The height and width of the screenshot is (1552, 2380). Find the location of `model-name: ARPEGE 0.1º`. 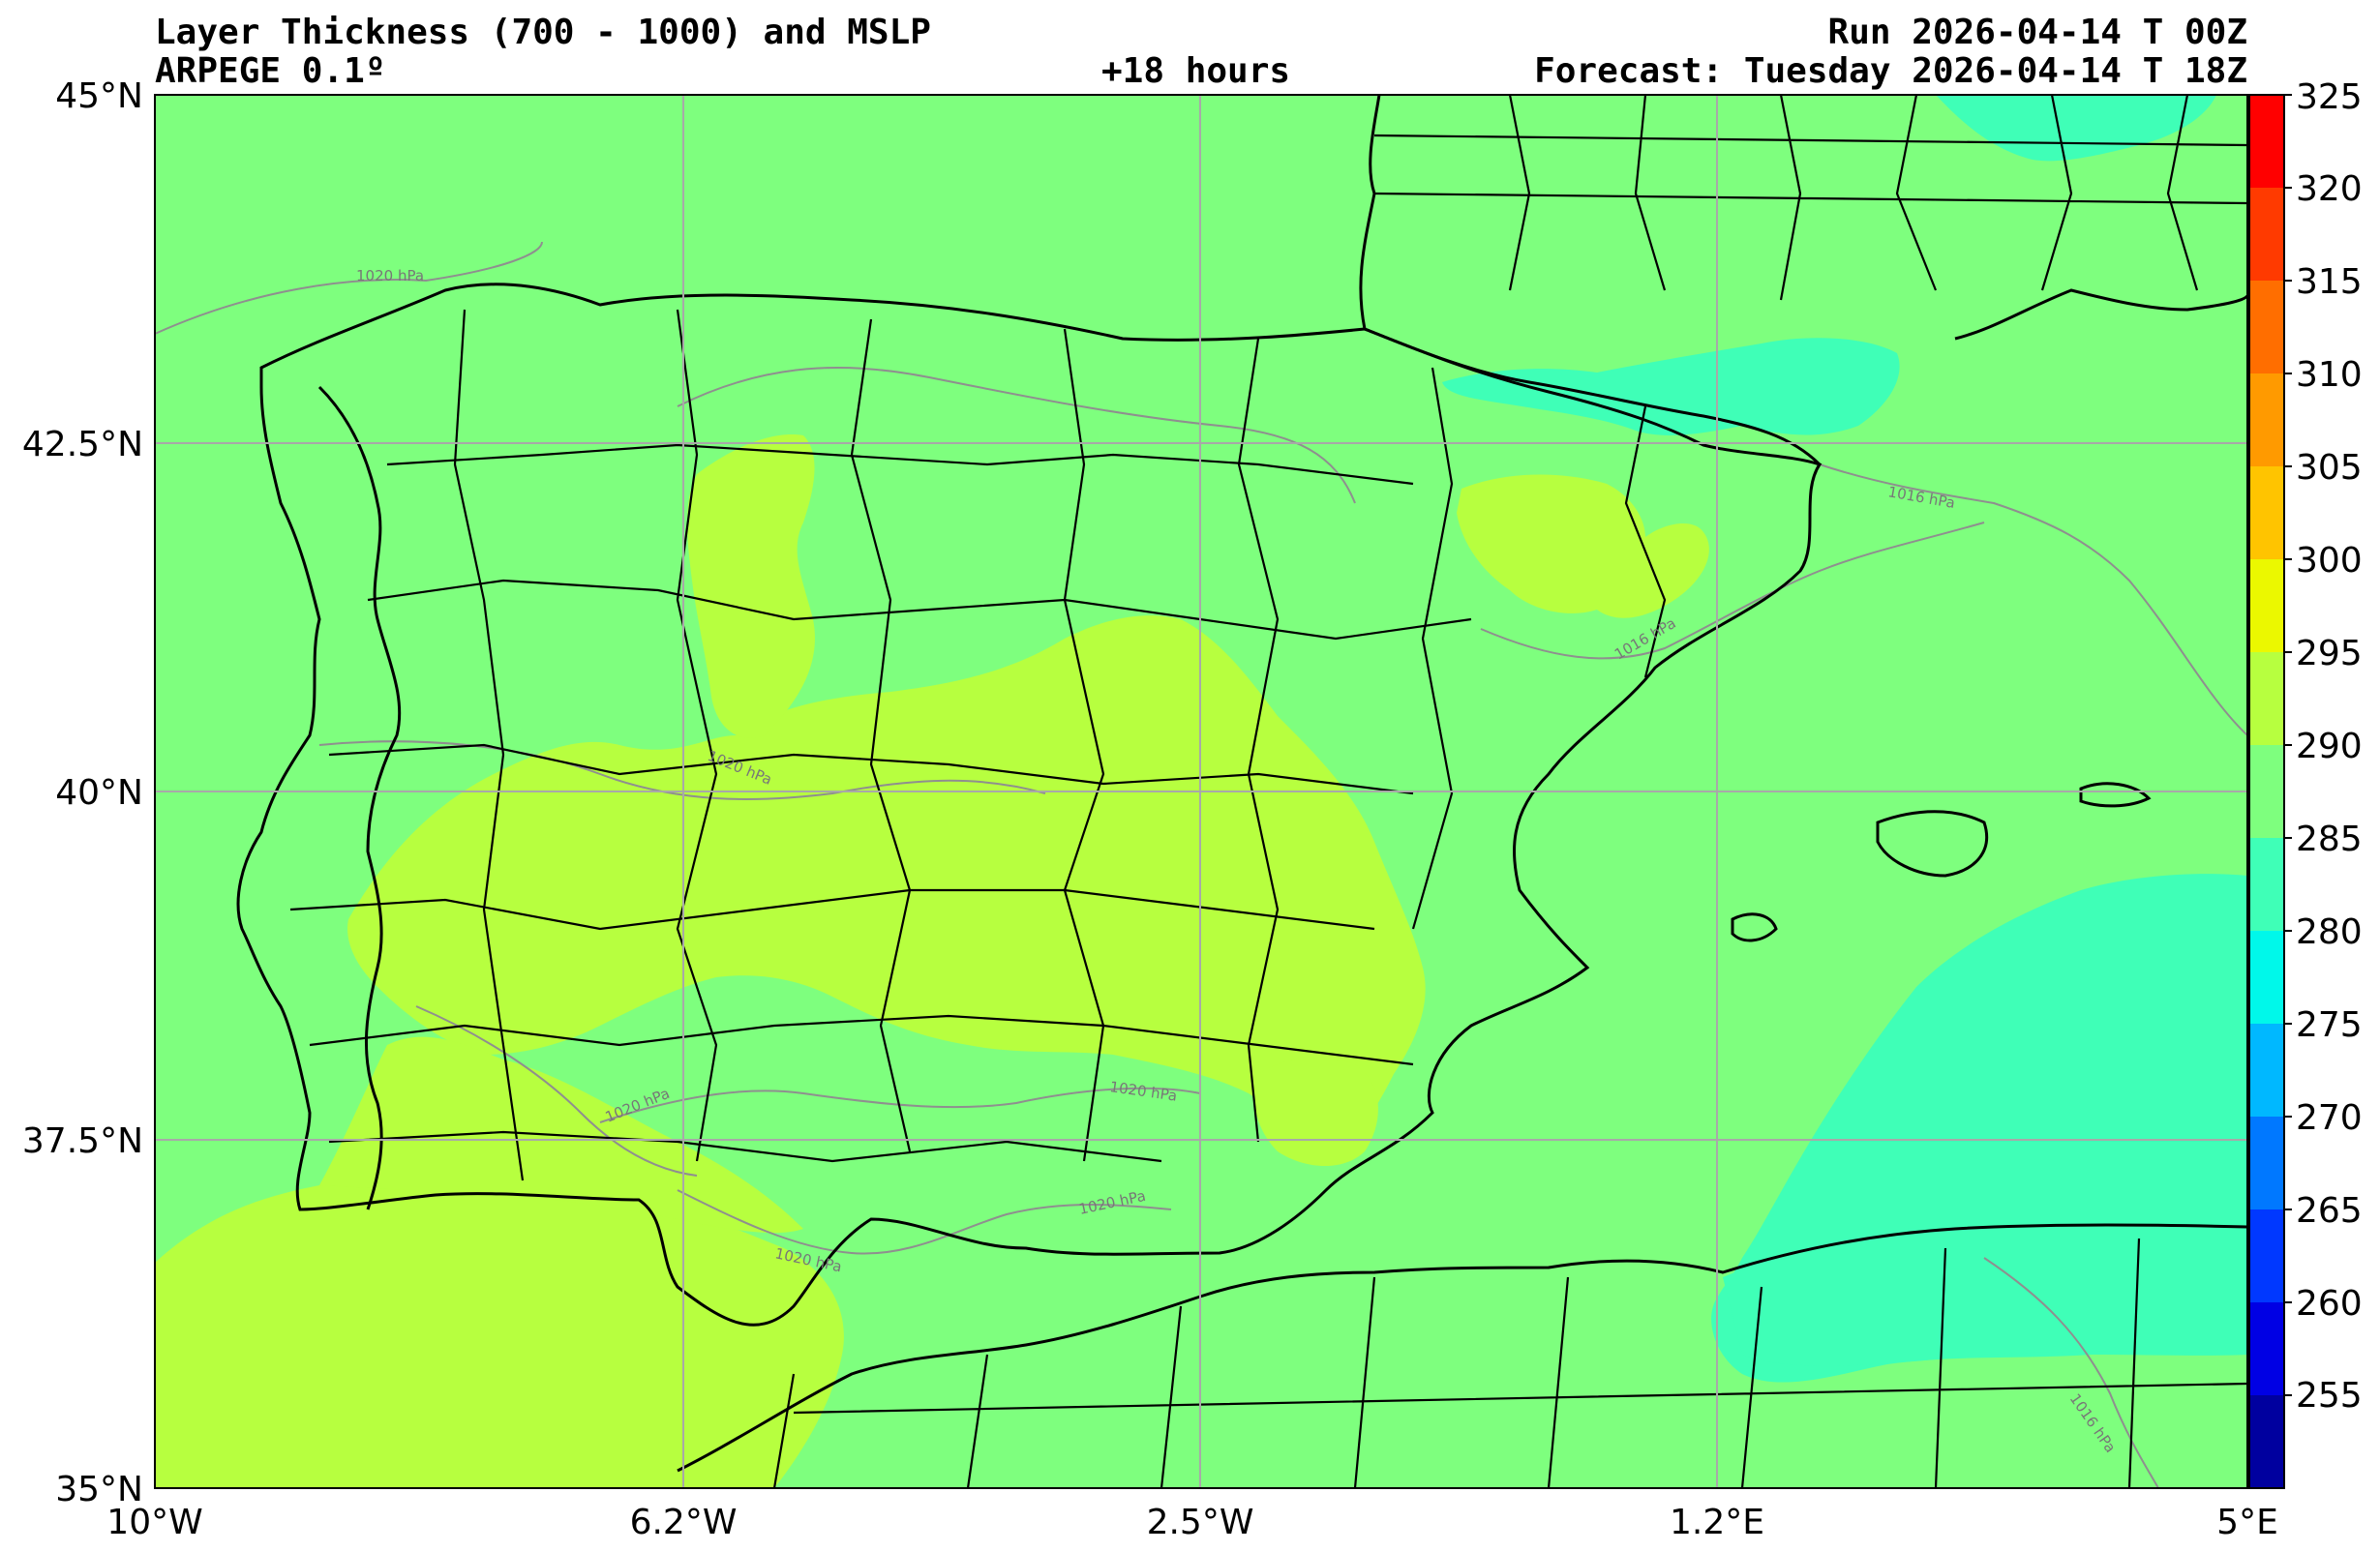

model-name: ARPEGE 0.1º is located at coordinates (270, 71).